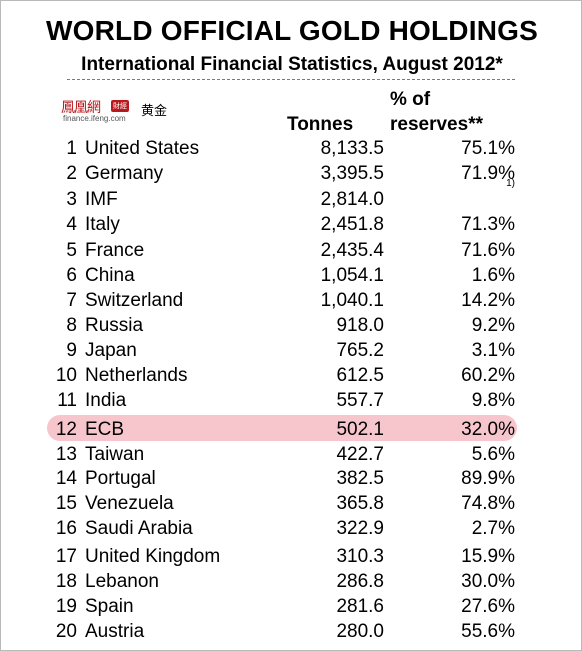 This screenshot has width=582, height=651. Describe the element at coordinates (129, 503) in the screenshot. I see `row-country: Venezuela` at that location.